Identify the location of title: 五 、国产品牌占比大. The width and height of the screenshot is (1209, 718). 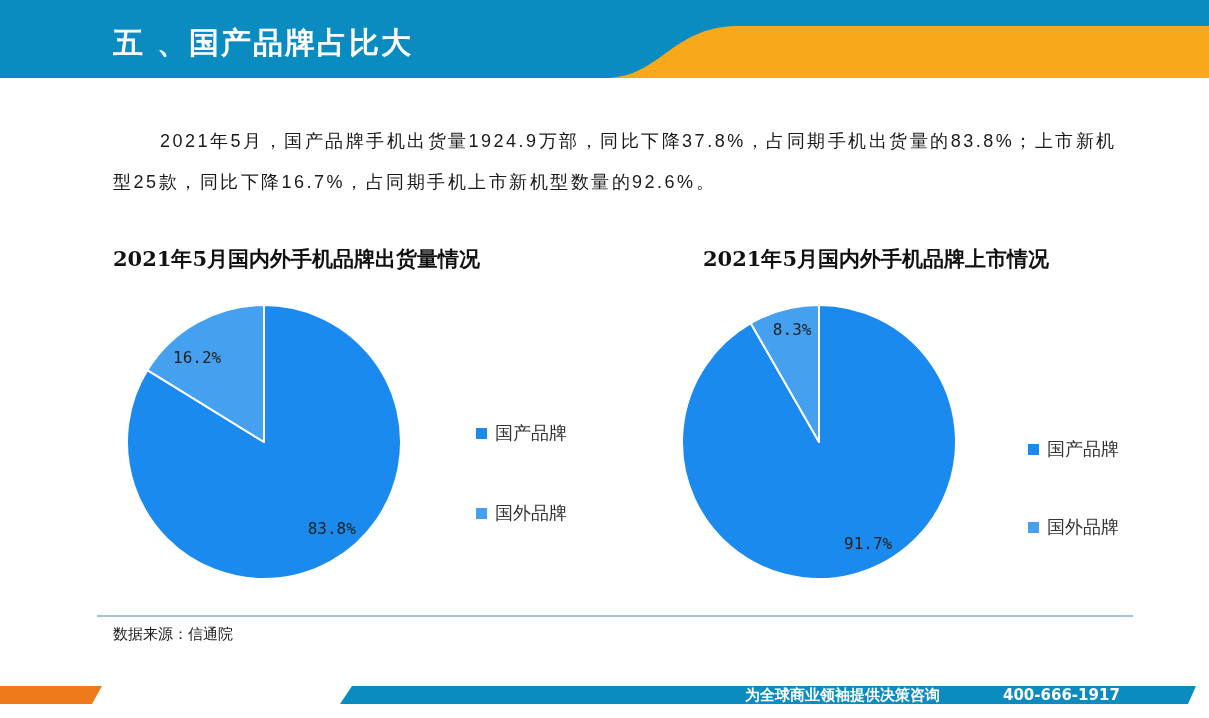
(263, 42).